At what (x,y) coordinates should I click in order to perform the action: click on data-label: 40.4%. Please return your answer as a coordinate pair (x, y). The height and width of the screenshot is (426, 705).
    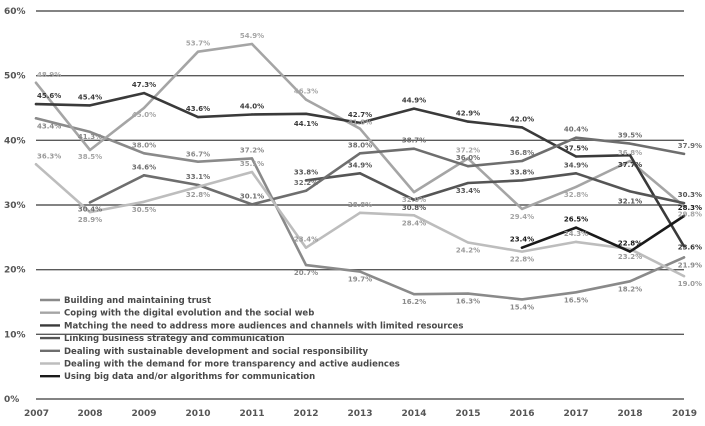
    Looking at the image, I should click on (576, 130).